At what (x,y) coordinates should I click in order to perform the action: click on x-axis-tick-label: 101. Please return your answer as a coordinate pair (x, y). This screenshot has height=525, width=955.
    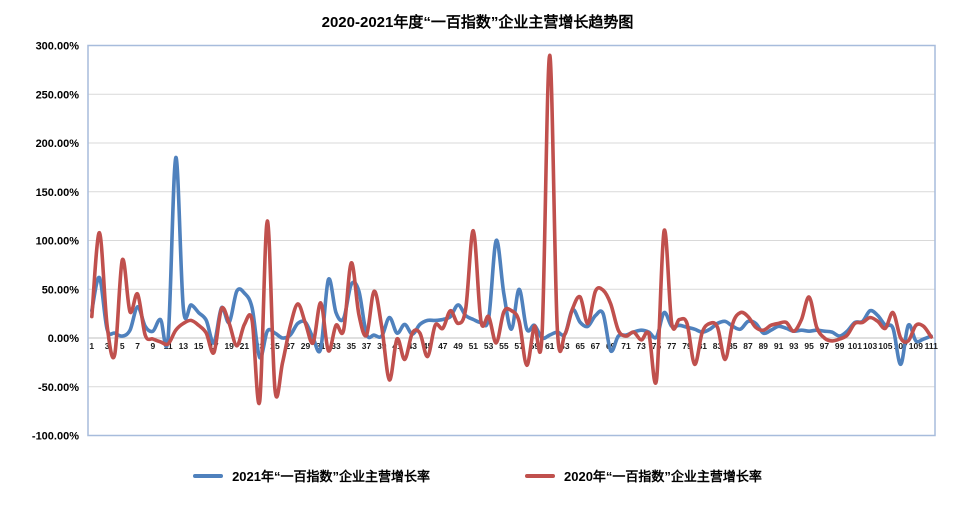
    Looking at the image, I should click on (855, 346).